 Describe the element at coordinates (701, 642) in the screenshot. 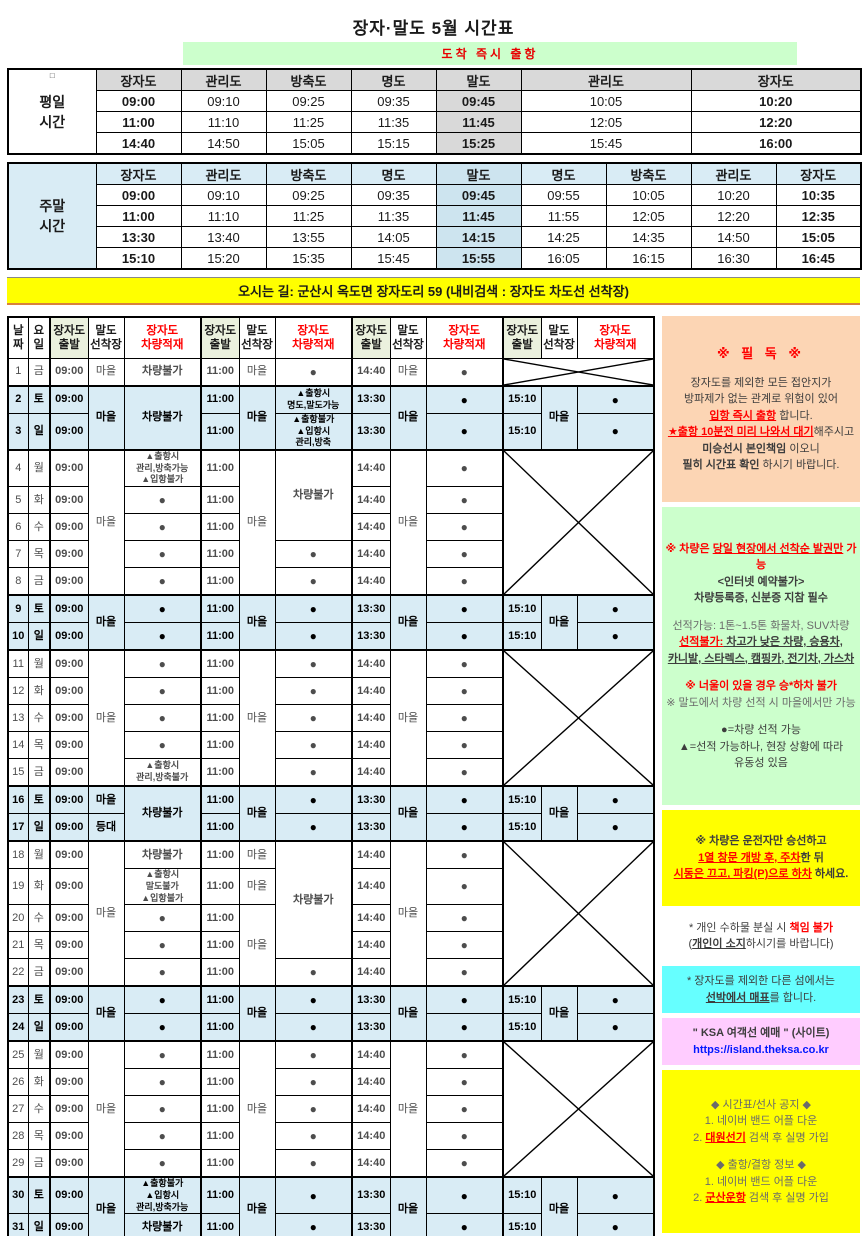

I see `notice-text: 선적불가:` at that location.